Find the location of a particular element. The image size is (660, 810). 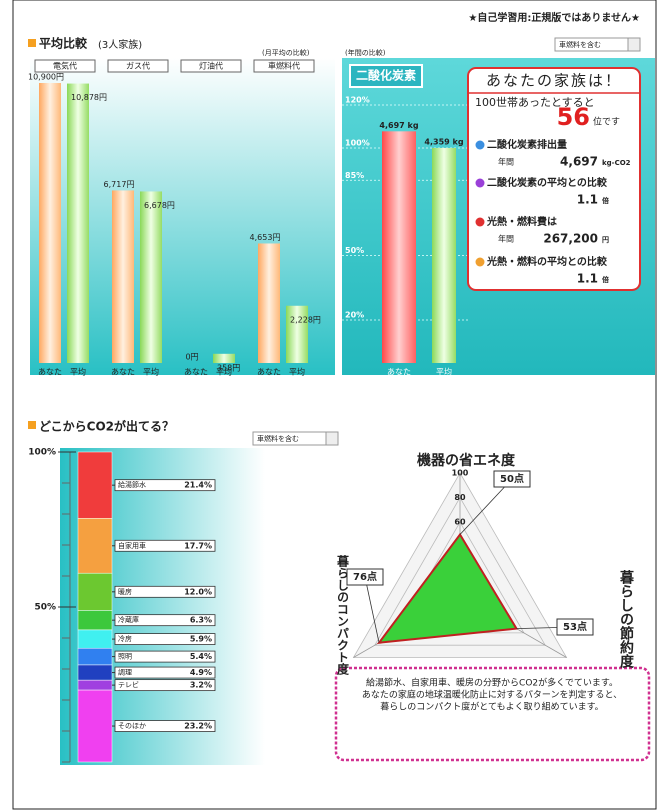

segment-value: 23.2% is located at coordinates (198, 726).